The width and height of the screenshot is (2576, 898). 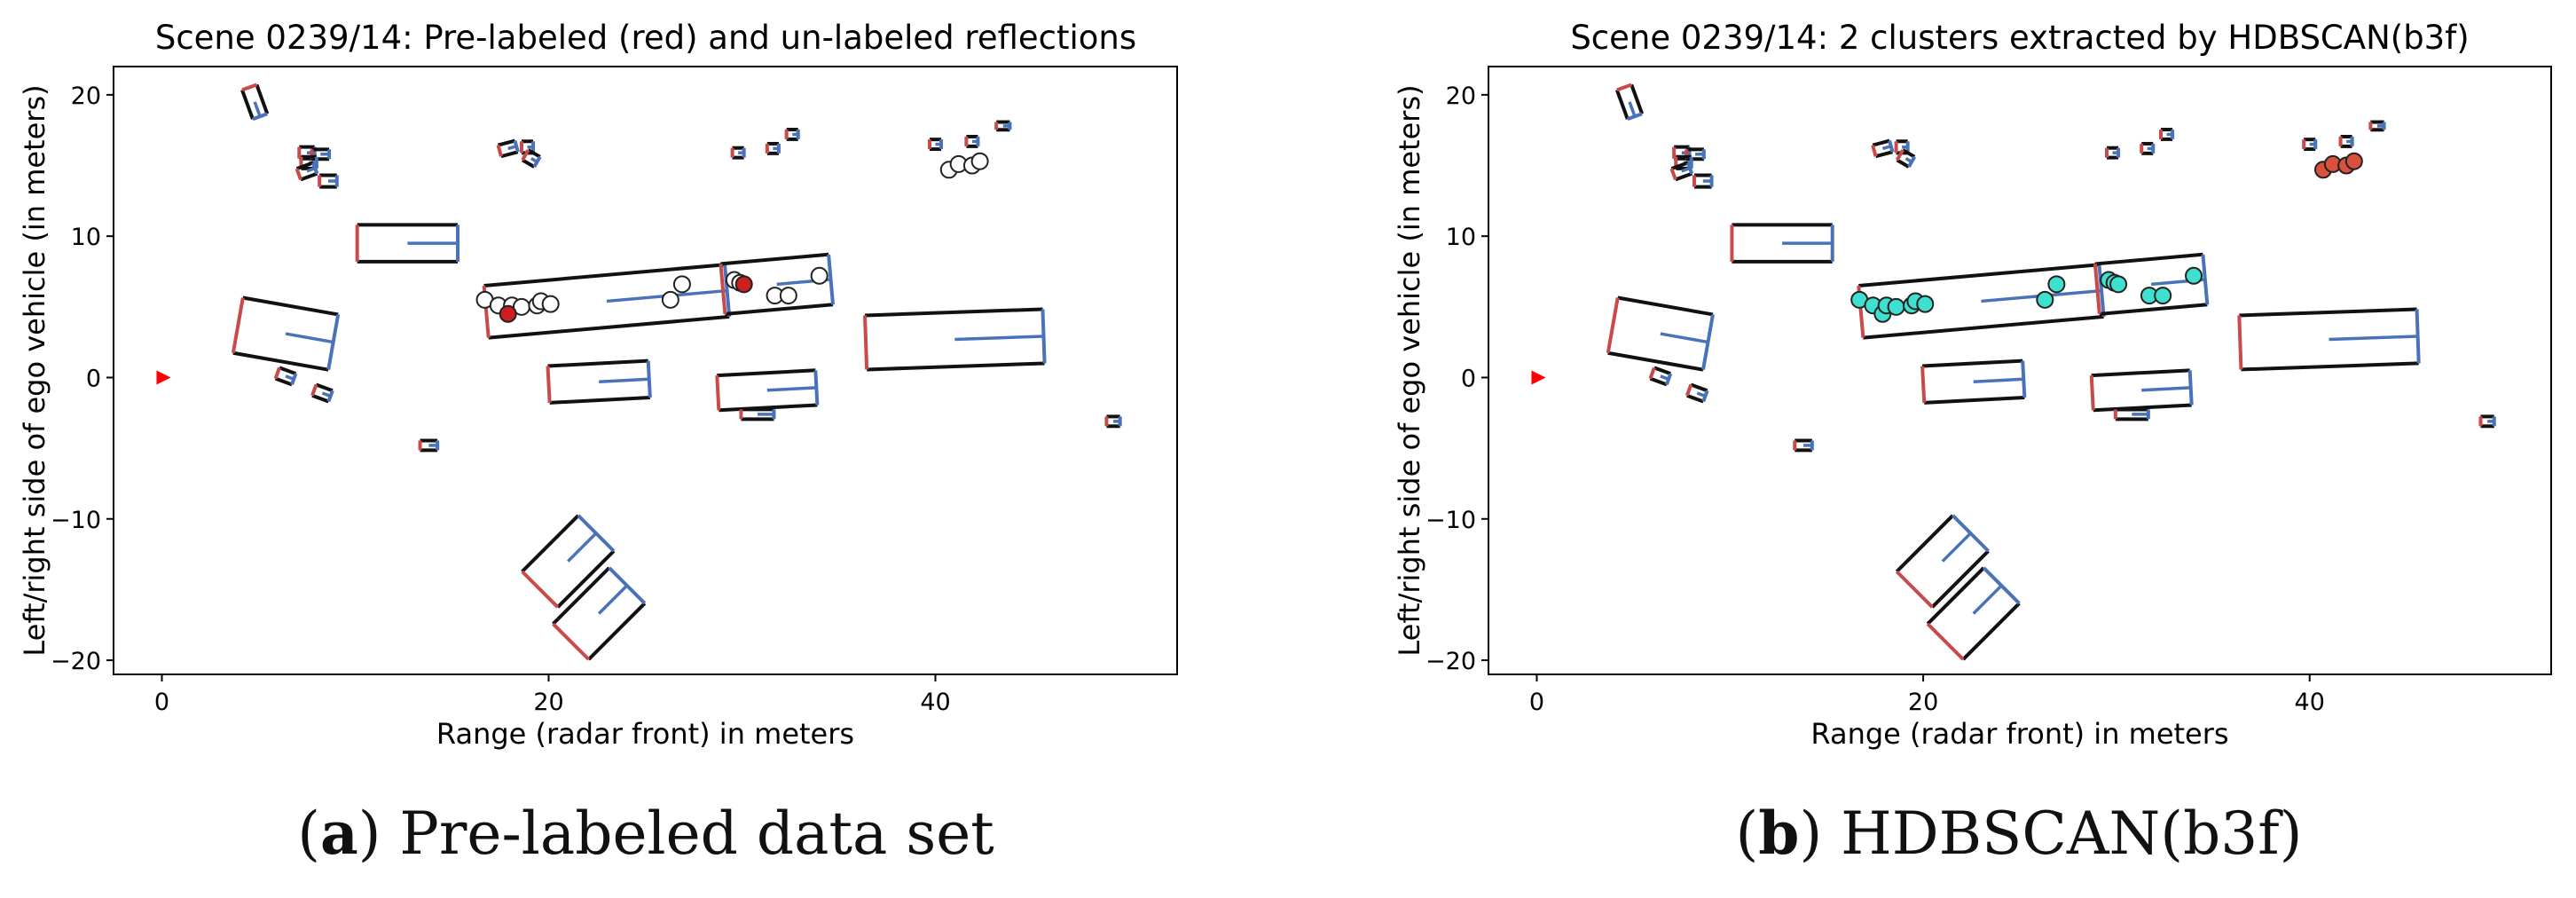 I want to click on x-tick-label: 0, so click(x=1536, y=702).